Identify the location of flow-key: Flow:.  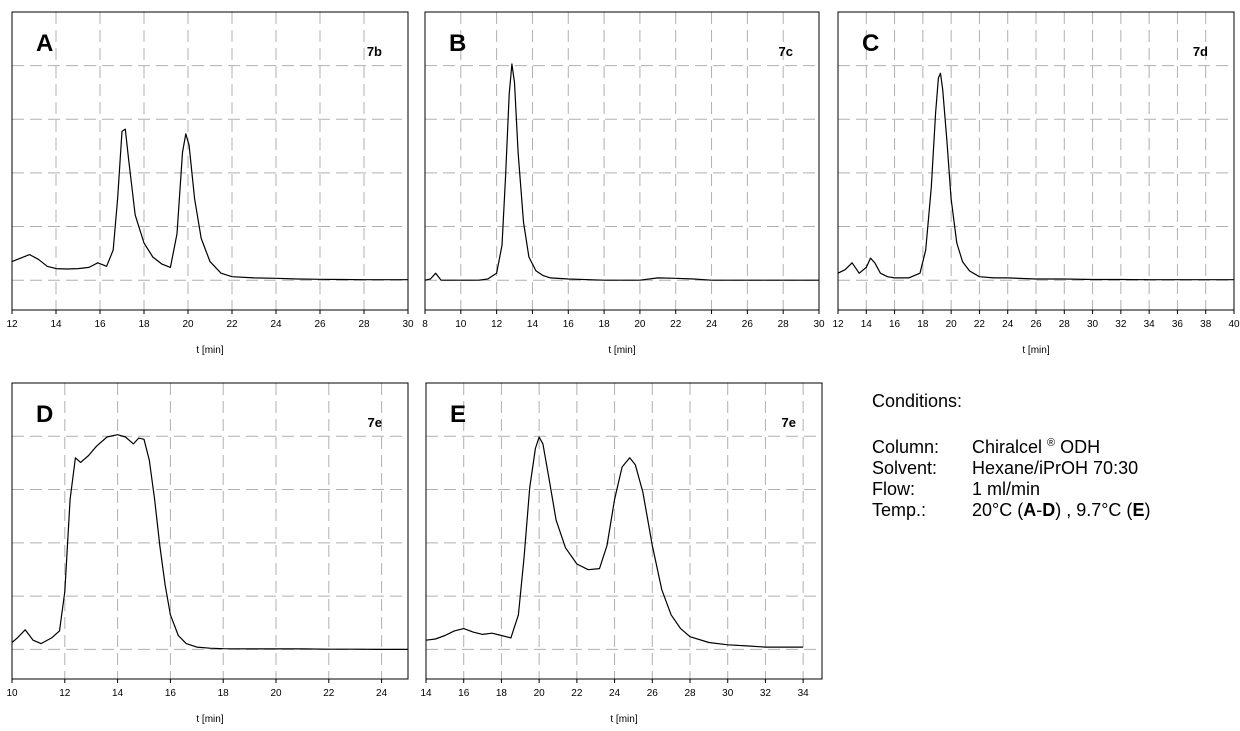
(894, 489).